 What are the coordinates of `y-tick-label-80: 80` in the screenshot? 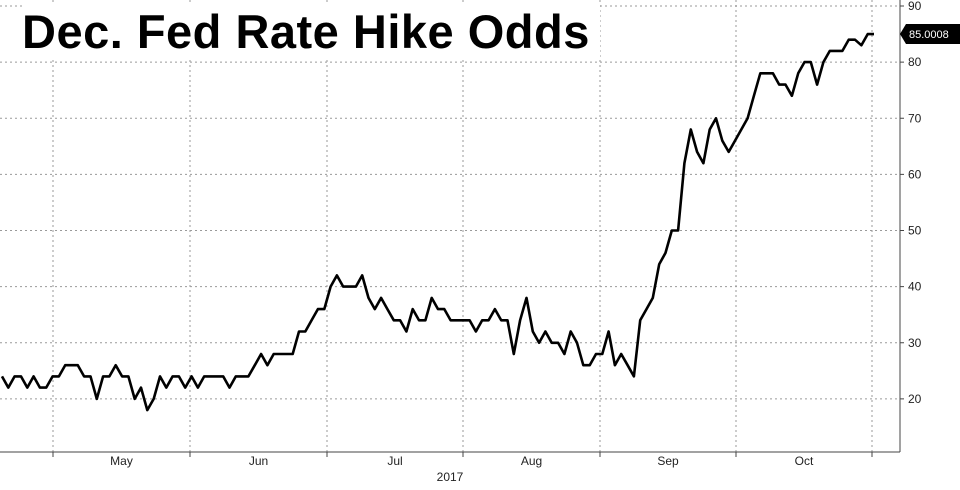 It's located at (915, 62).